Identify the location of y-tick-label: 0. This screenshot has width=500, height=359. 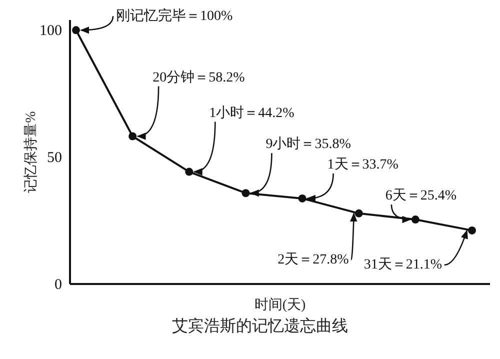
(58, 285).